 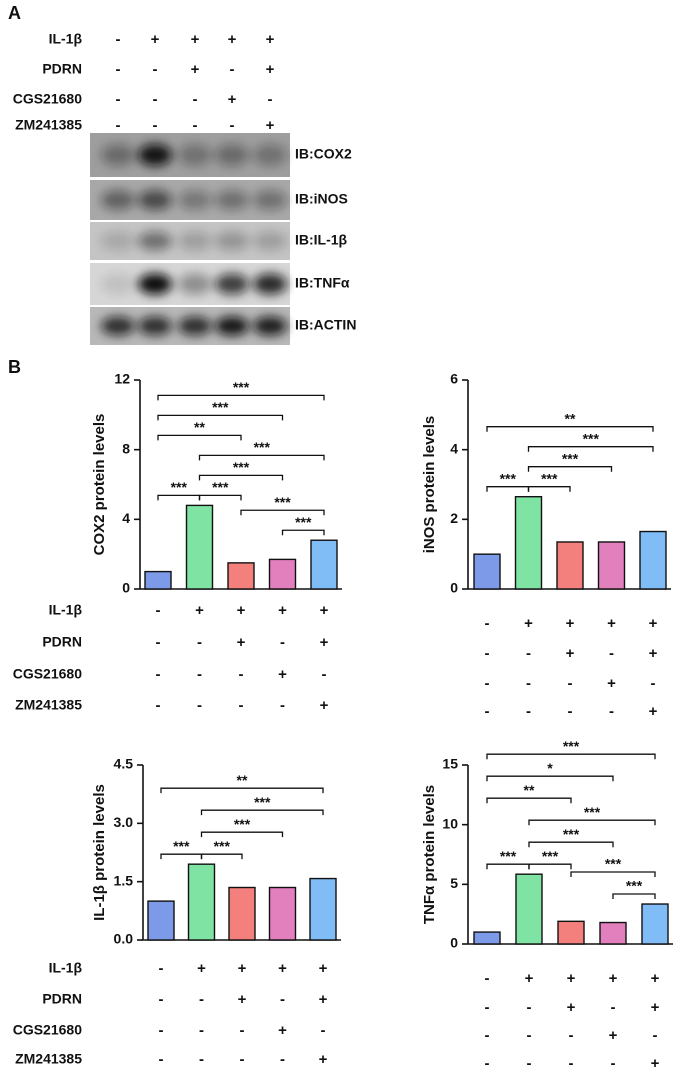 I want to click on y-axis-label: COX2 protein levels, so click(x=99, y=485).